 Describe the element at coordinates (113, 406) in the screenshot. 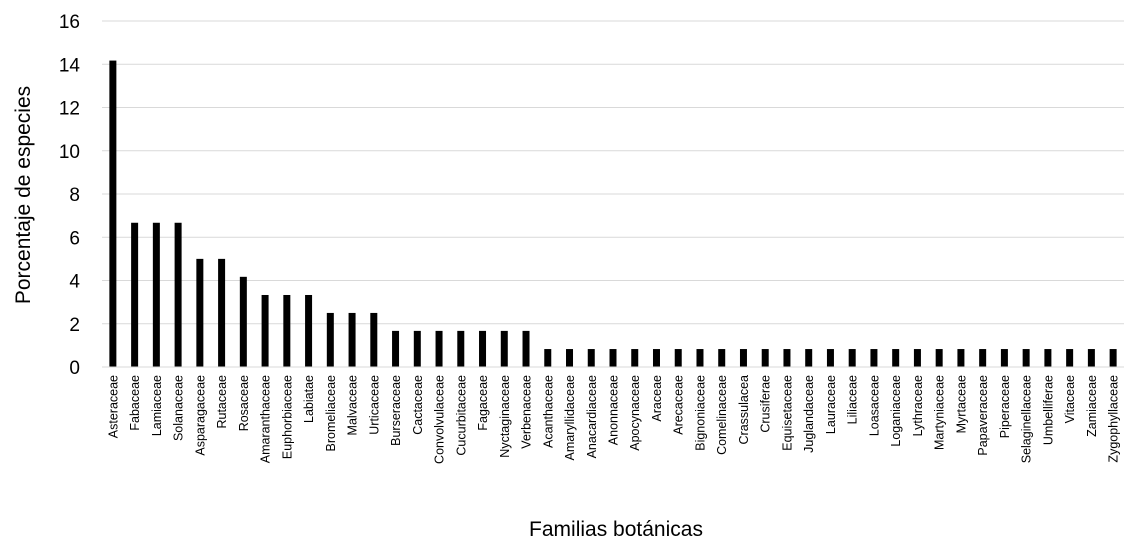

I see `x-tick-label: Asteraceae` at that location.